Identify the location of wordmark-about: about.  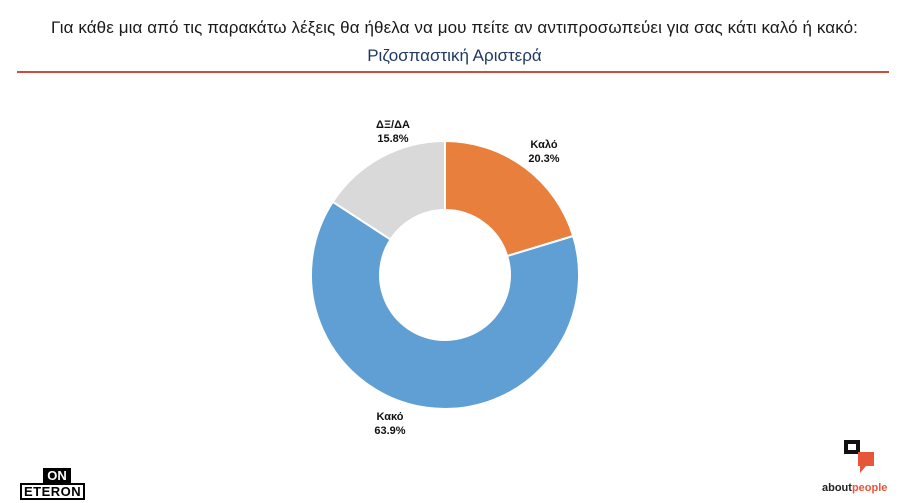
(837, 488).